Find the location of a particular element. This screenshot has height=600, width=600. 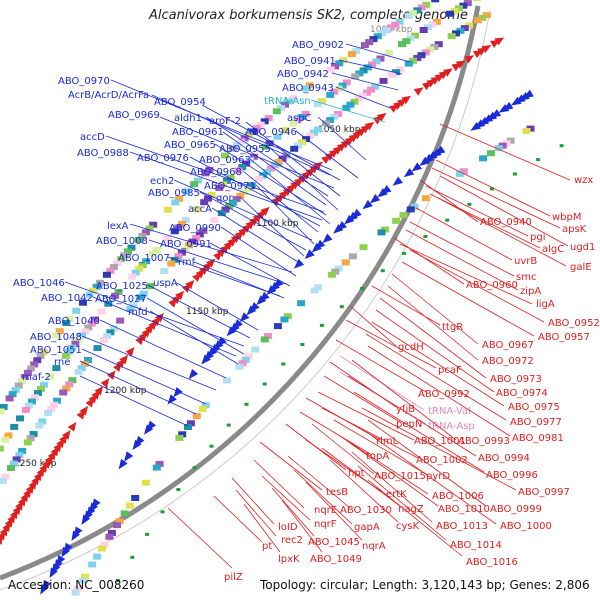

svg-text: tRNA-Asn is located at coordinates (287, 101).